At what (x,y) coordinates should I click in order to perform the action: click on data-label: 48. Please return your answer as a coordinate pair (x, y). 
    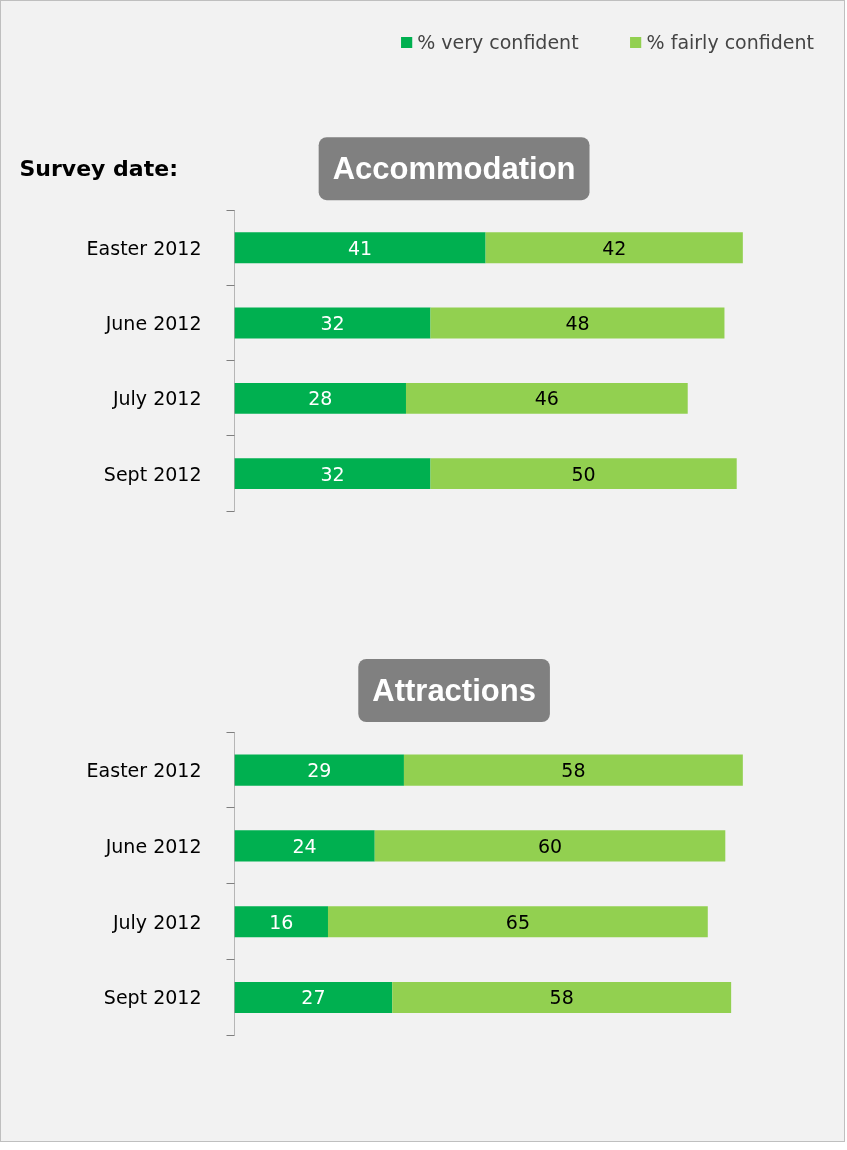
    Looking at the image, I should click on (577, 323).